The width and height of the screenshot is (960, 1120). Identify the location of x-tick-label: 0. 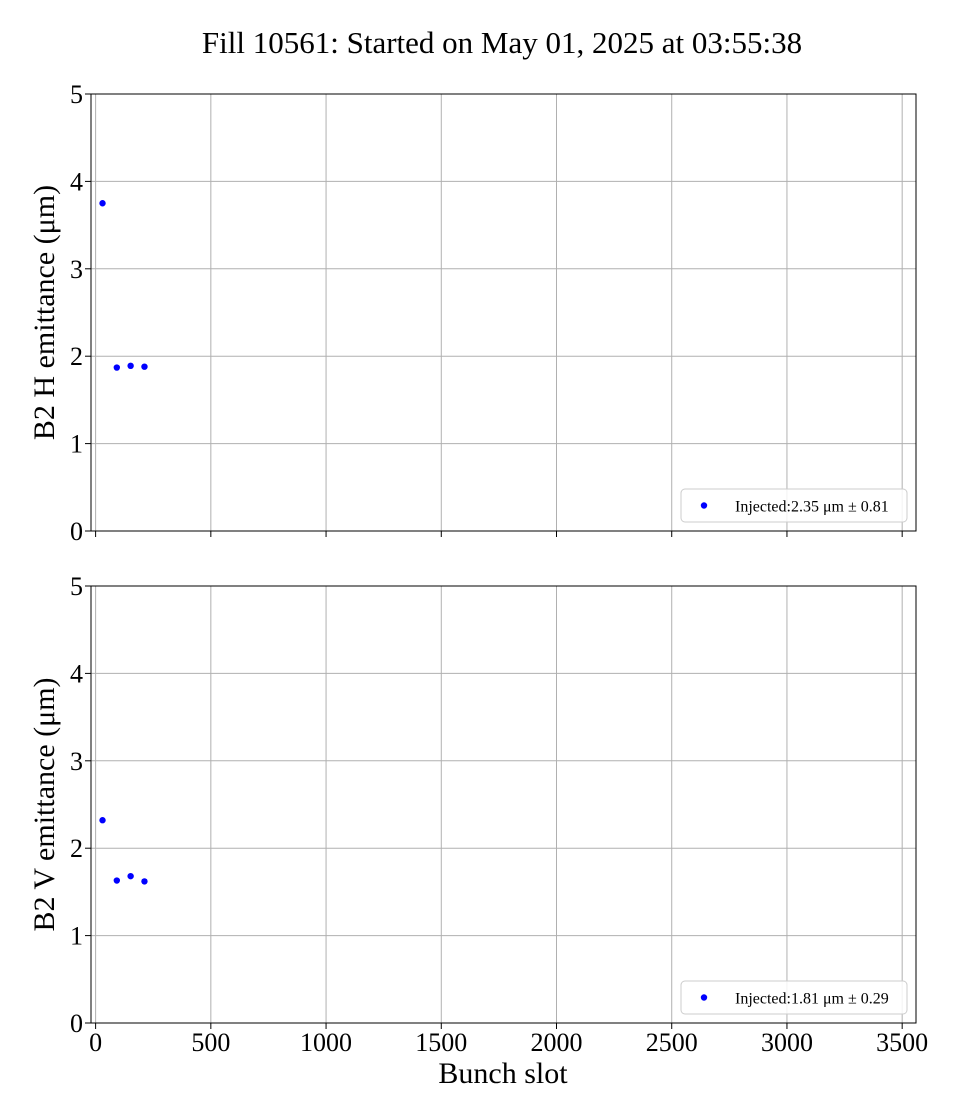
(95, 1042).